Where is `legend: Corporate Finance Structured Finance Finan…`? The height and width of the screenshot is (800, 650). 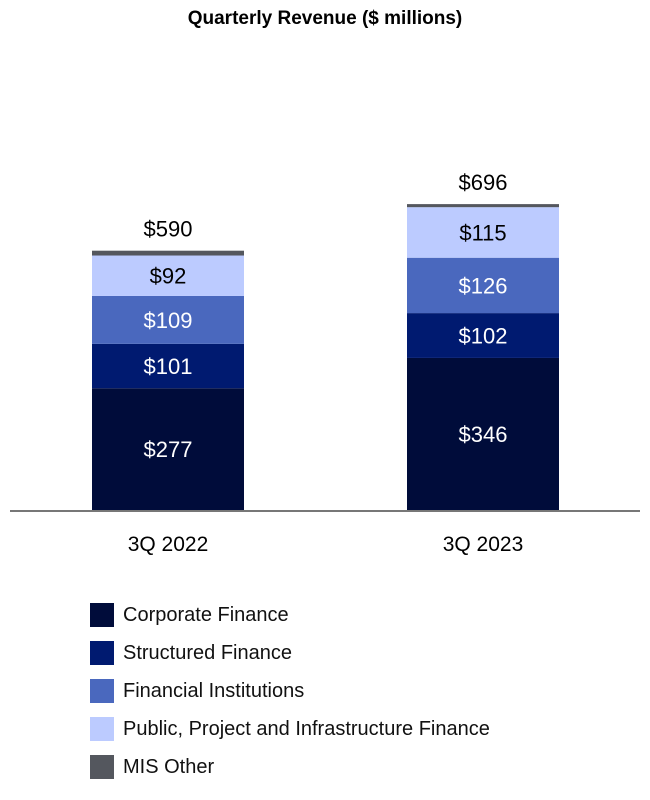
legend: Corporate Finance Structured Finance Finan… is located at coordinates (290, 691).